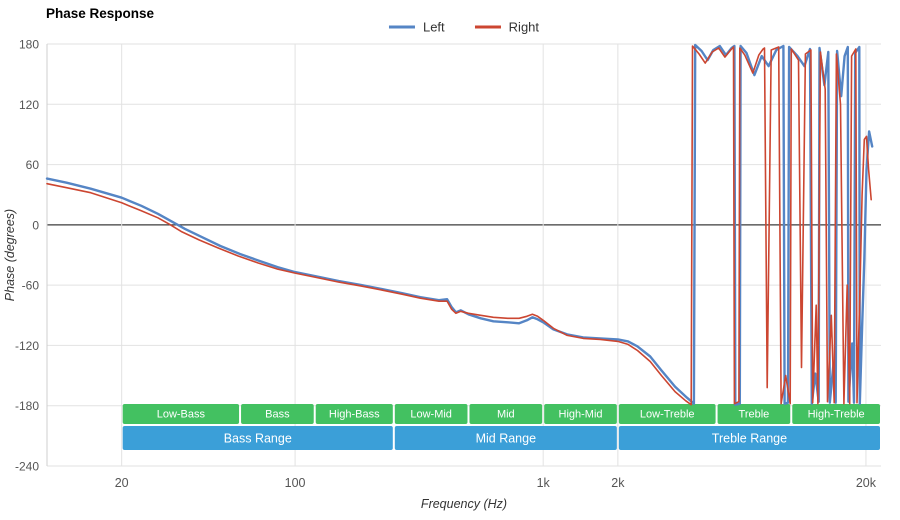 The width and height of the screenshot is (900, 520). I want to click on x-tick-label: 2k, so click(618, 483).